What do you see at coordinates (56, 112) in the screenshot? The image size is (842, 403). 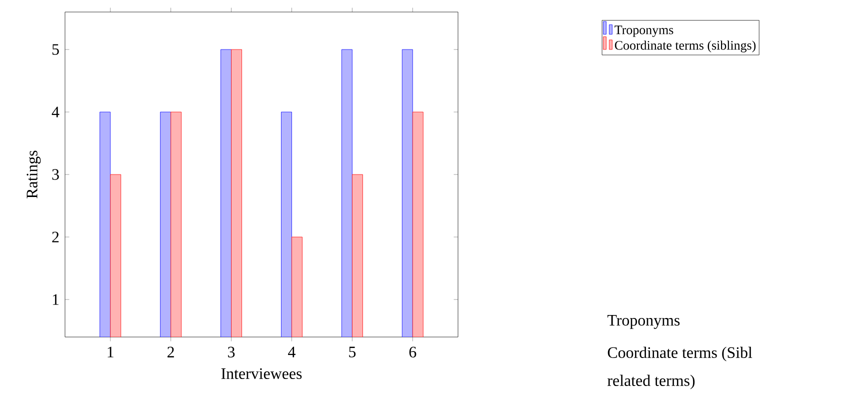 I see `y-tick-label: 4` at bounding box center [56, 112].